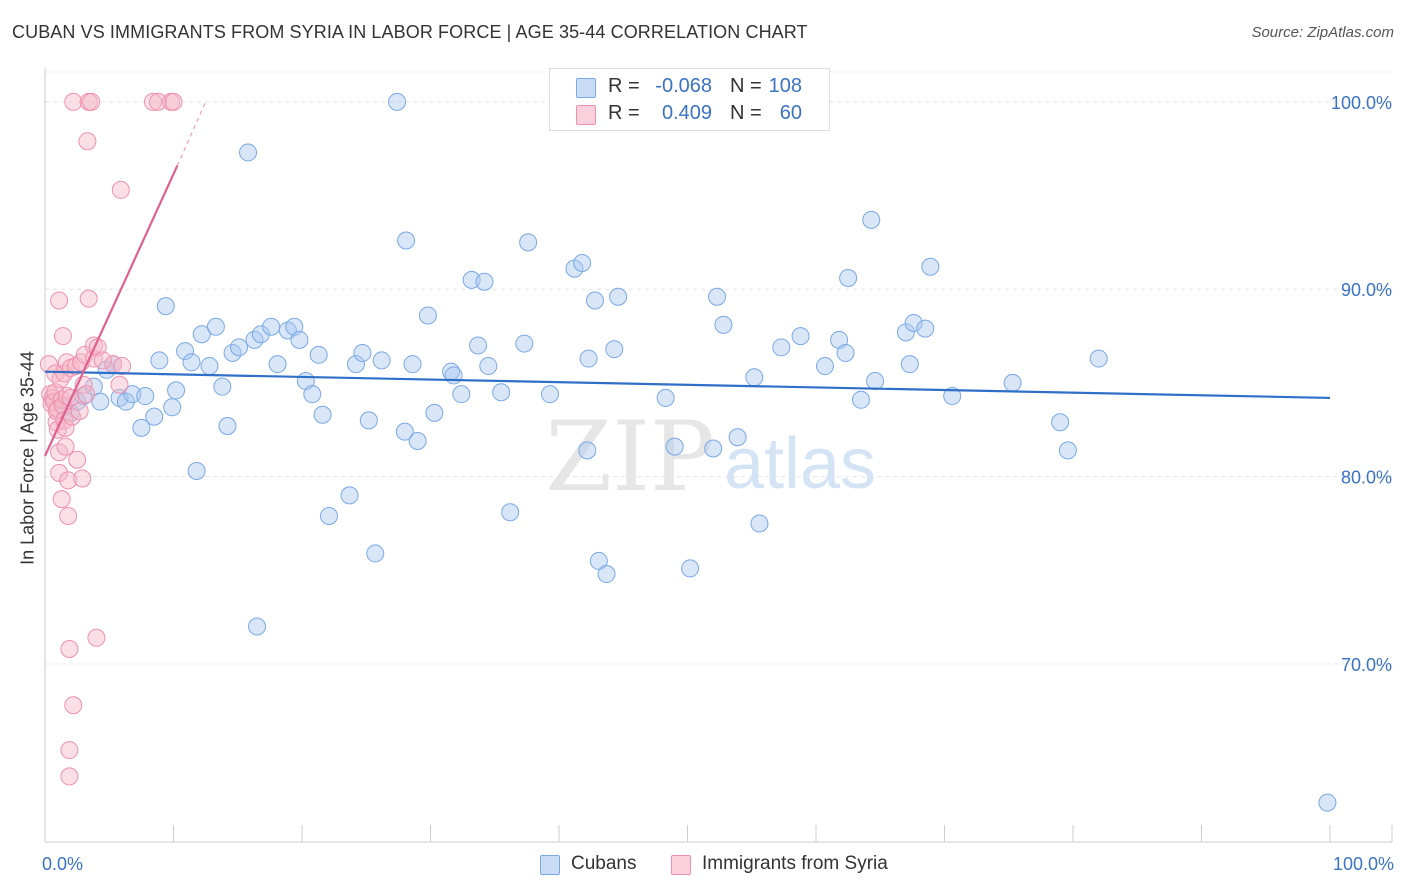 Image resolution: width=1406 pixels, height=892 pixels. What do you see at coordinates (681, 865) in the screenshot?
I see `legend-swatch-syria` at bounding box center [681, 865].